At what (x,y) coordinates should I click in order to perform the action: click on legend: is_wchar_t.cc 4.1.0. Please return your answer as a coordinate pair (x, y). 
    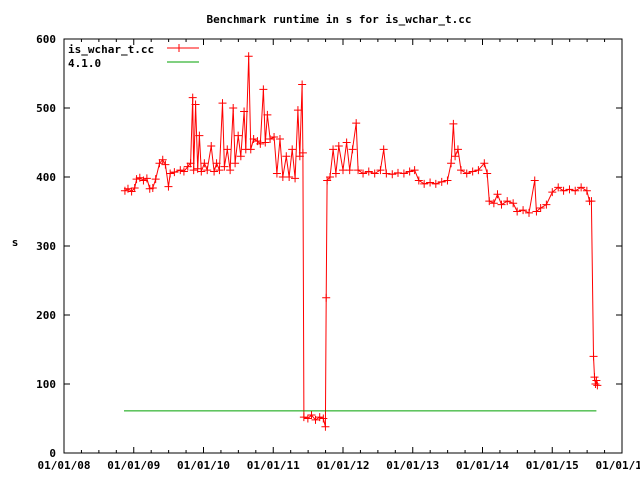
    Looking at the image, I should click on (133, 56).